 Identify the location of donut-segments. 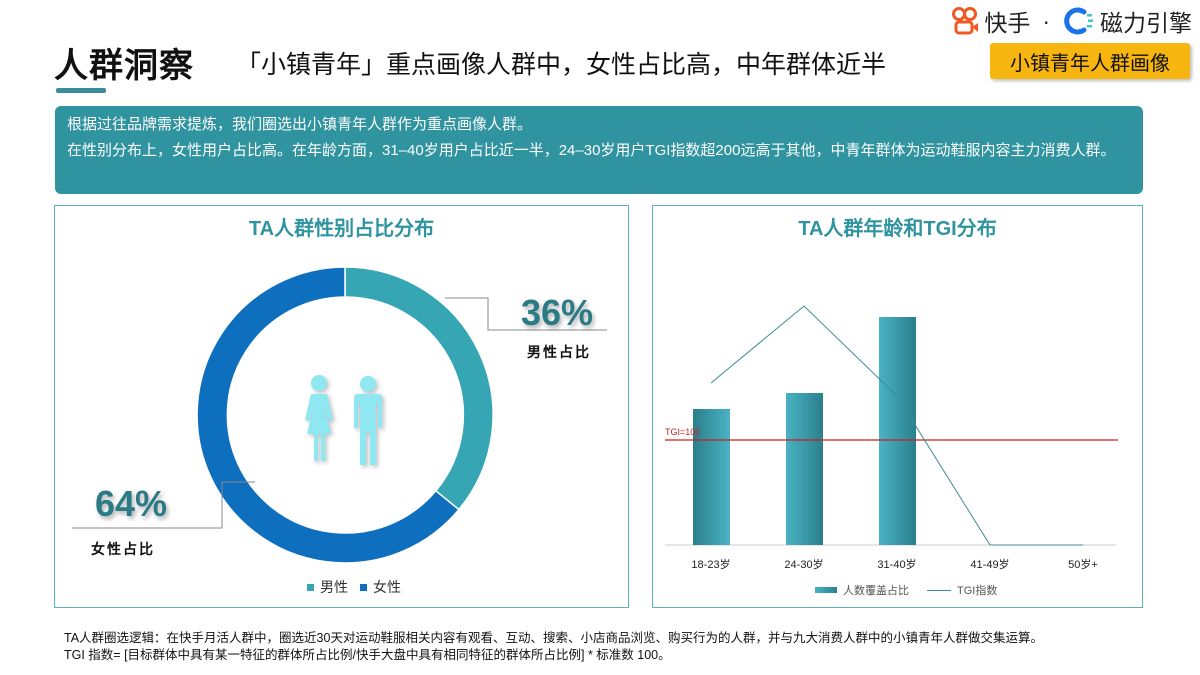
(345, 415).